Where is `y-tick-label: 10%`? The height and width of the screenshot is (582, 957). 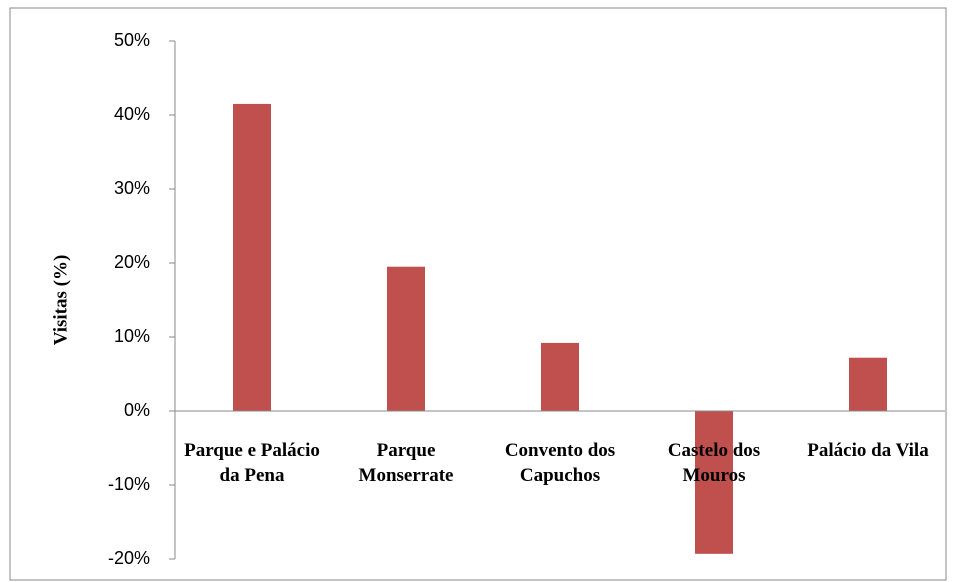
y-tick-label: 10% is located at coordinates (132, 336).